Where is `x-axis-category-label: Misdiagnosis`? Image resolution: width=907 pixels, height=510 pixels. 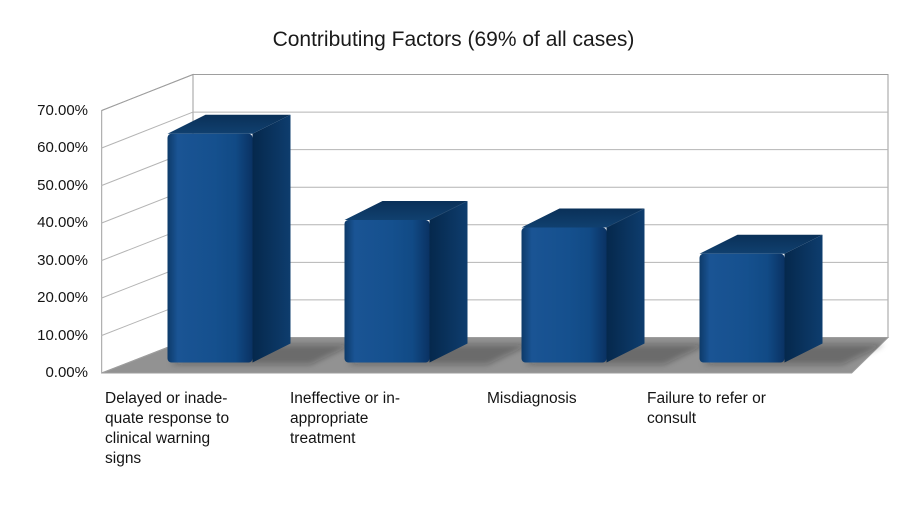 x-axis-category-label: Misdiagnosis is located at coordinates (532, 398).